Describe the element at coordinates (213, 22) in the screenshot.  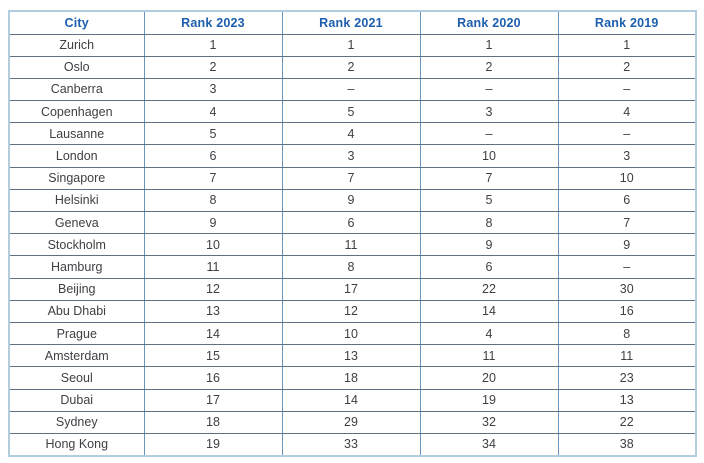
I see `column-header-rank-2023: Rank 2023` at that location.